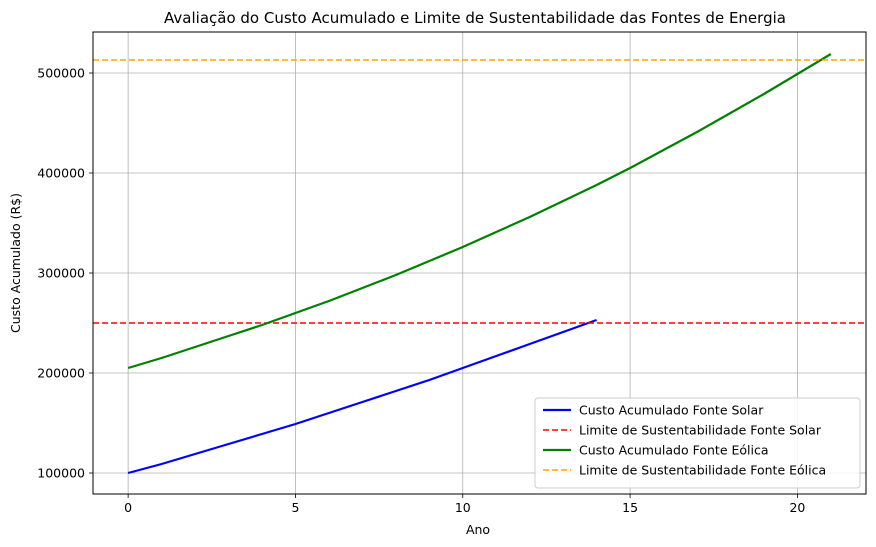 The height and width of the screenshot is (547, 876). I want to click on y-tick-label: 400000, so click(61, 173).